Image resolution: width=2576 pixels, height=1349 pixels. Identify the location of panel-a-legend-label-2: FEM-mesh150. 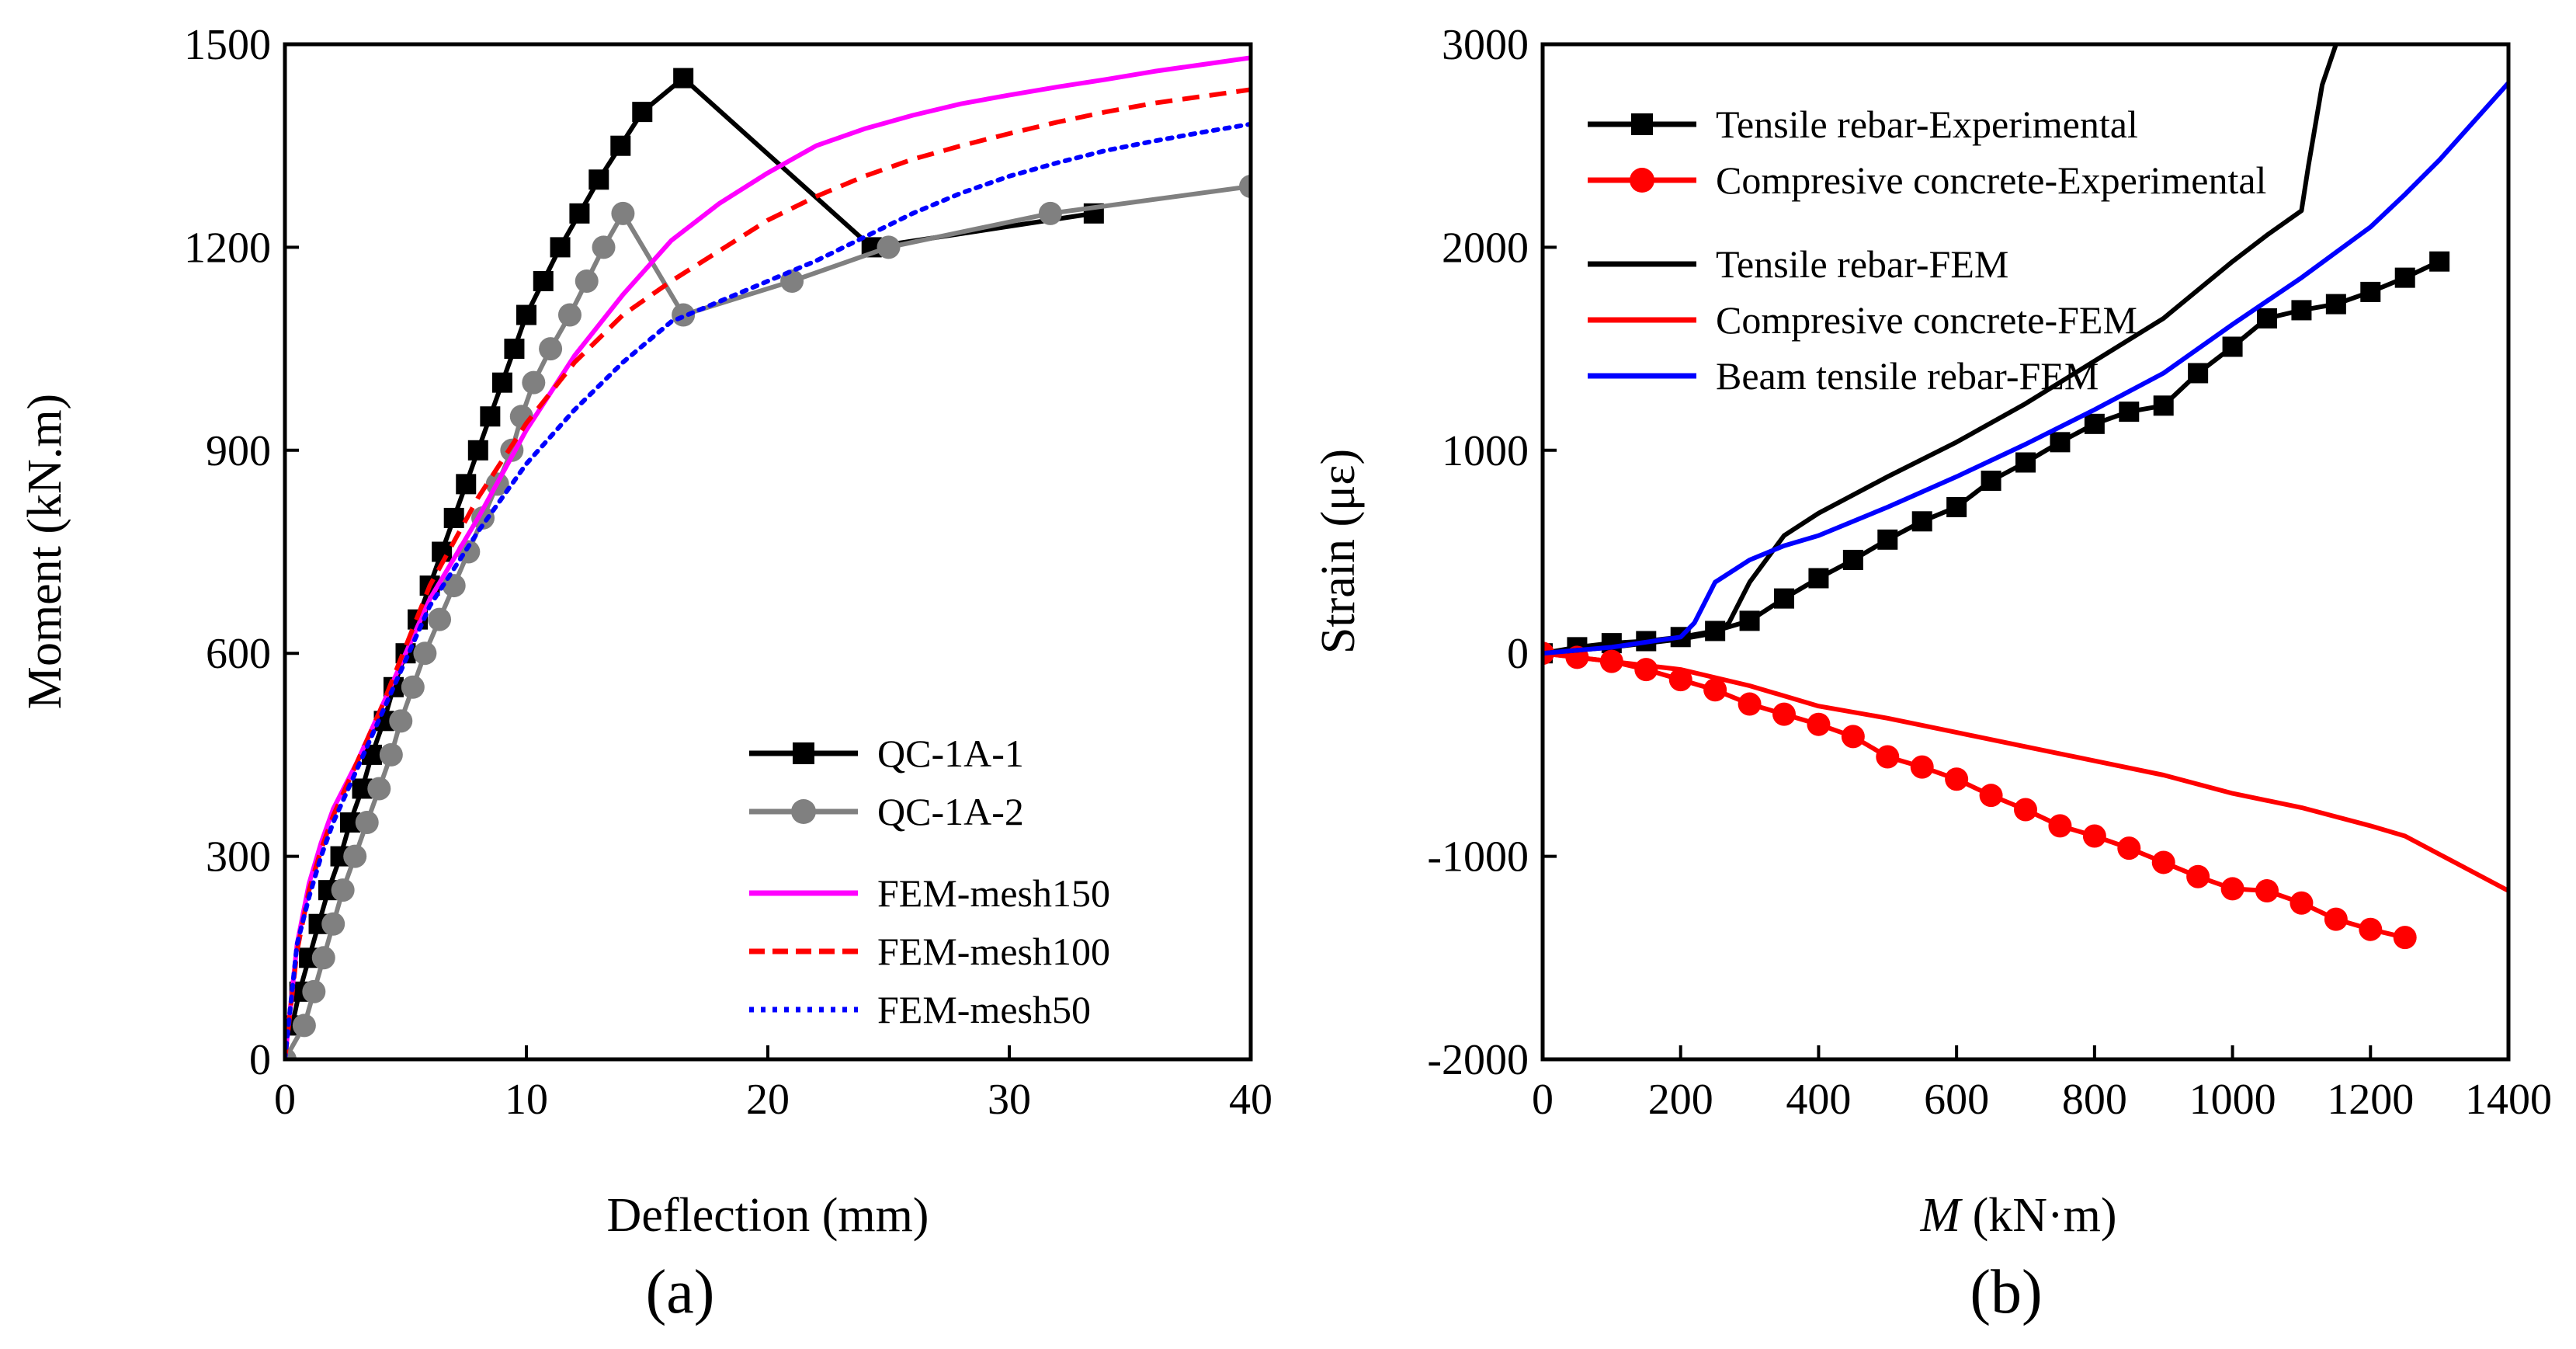
(993, 893).